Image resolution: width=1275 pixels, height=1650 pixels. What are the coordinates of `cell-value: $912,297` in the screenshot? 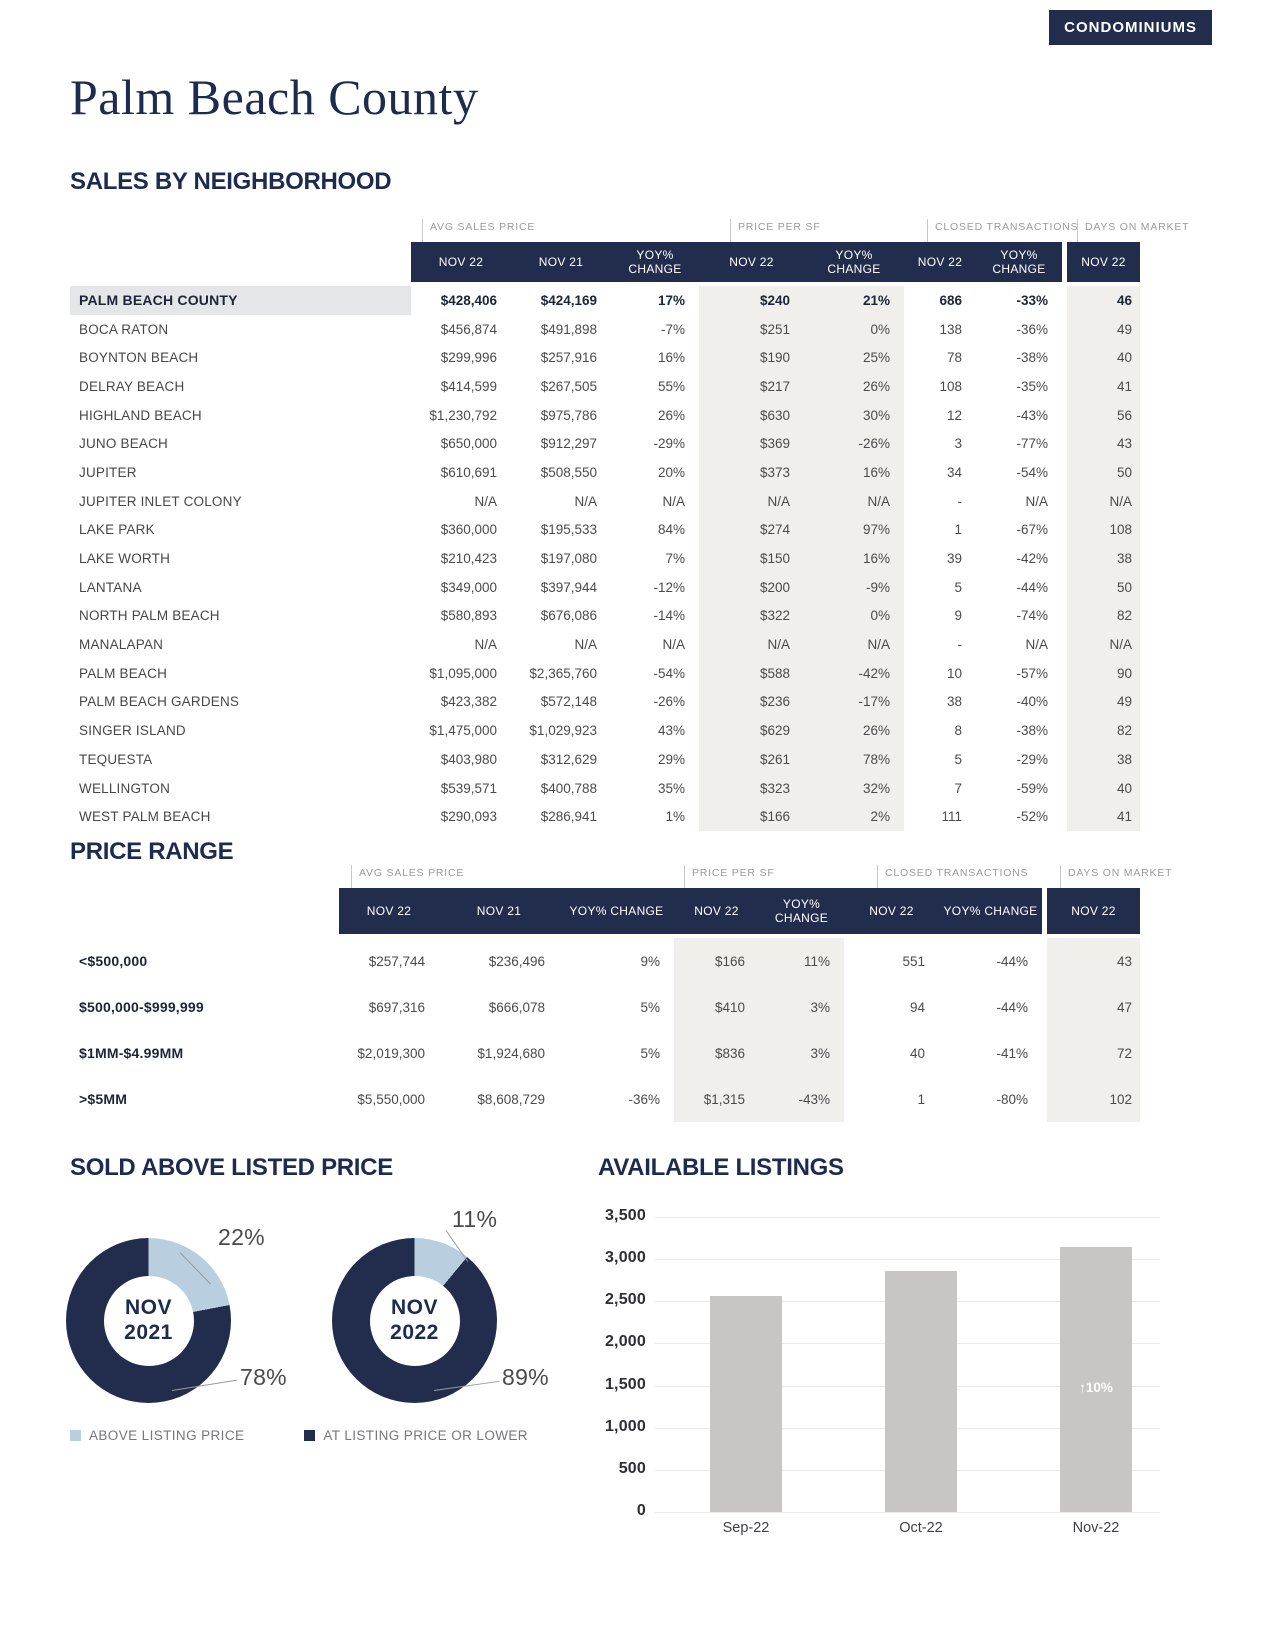 It's located at (568, 444).